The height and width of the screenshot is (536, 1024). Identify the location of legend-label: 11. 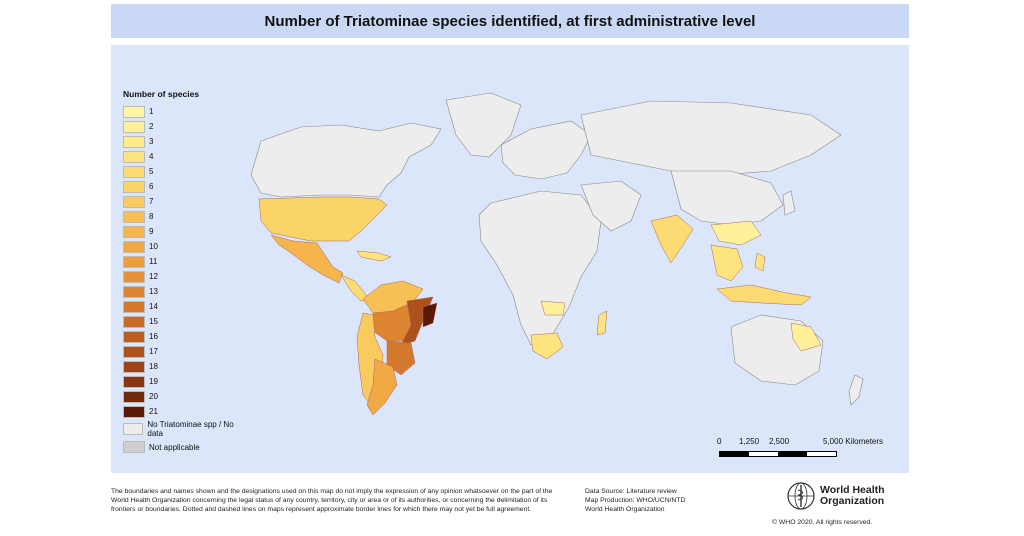
(153, 261).